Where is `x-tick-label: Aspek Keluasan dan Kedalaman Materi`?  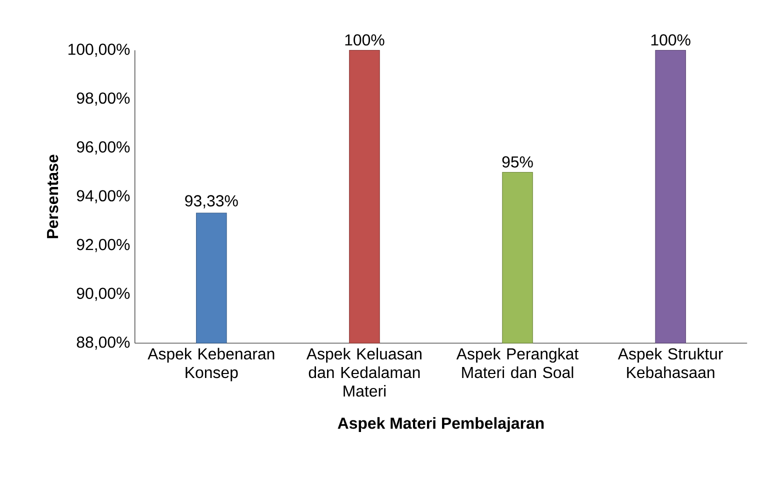 x-tick-label: Aspek Keluasan dan Kedalaman Materi is located at coordinates (364, 372).